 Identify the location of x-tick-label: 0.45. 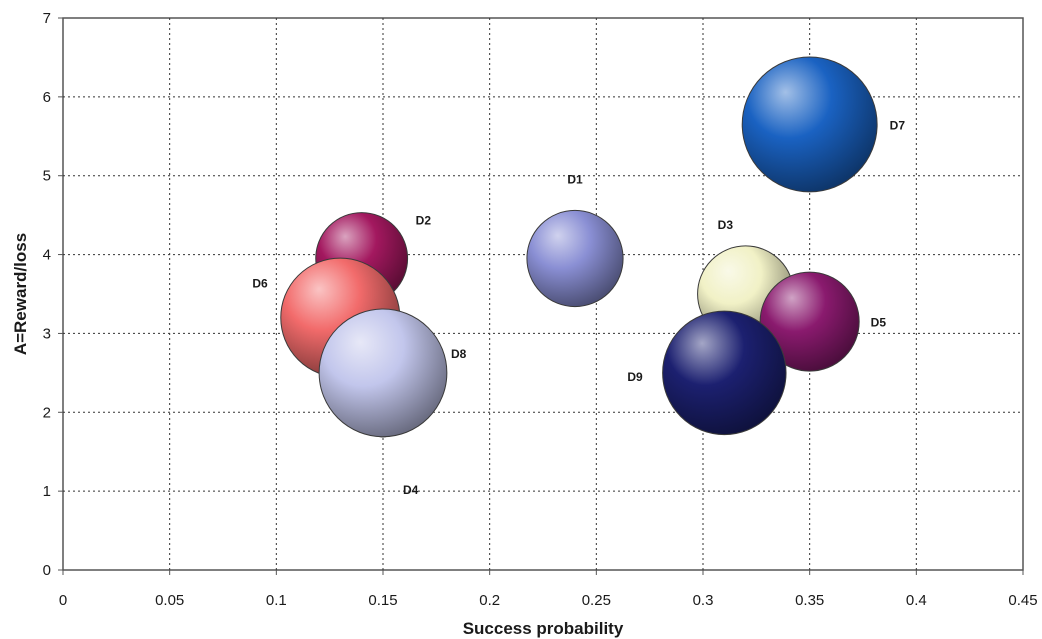
(1022, 600).